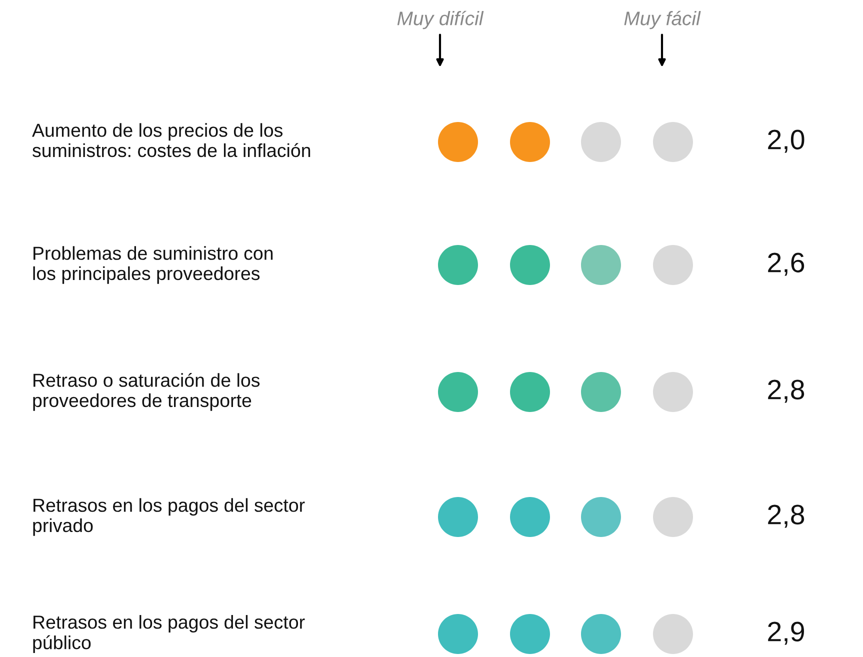  I want to click on category-label: Problemas de suministro con los principales proveedores, so click(153, 265).